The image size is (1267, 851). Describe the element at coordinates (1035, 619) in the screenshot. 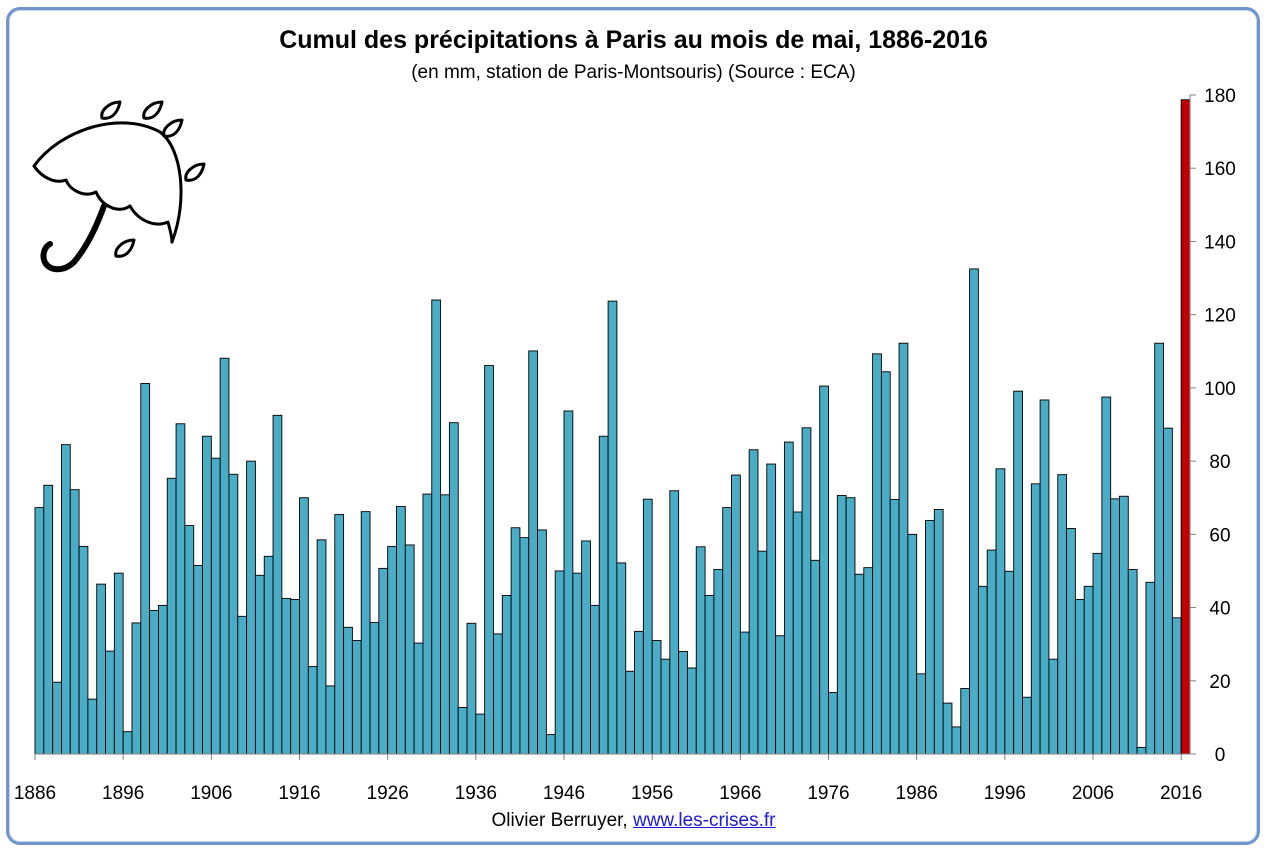

I see `bar-1999` at that location.